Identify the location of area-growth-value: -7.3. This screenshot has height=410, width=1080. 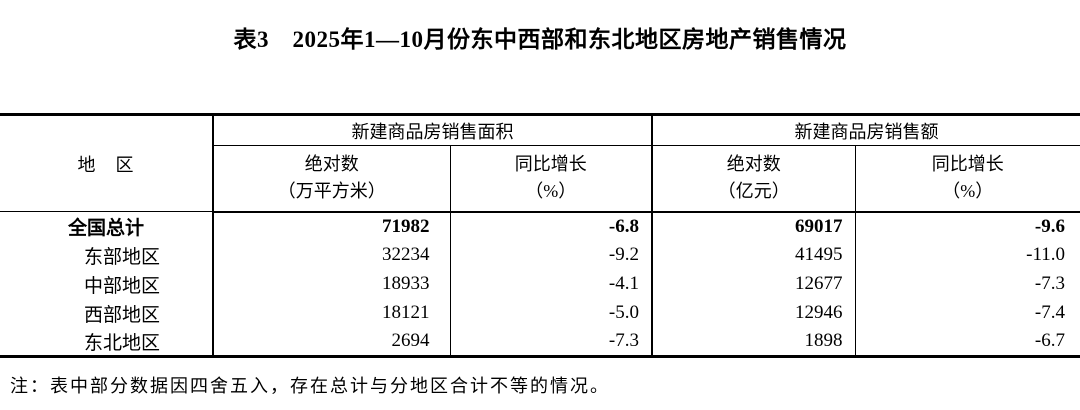
(551, 342).